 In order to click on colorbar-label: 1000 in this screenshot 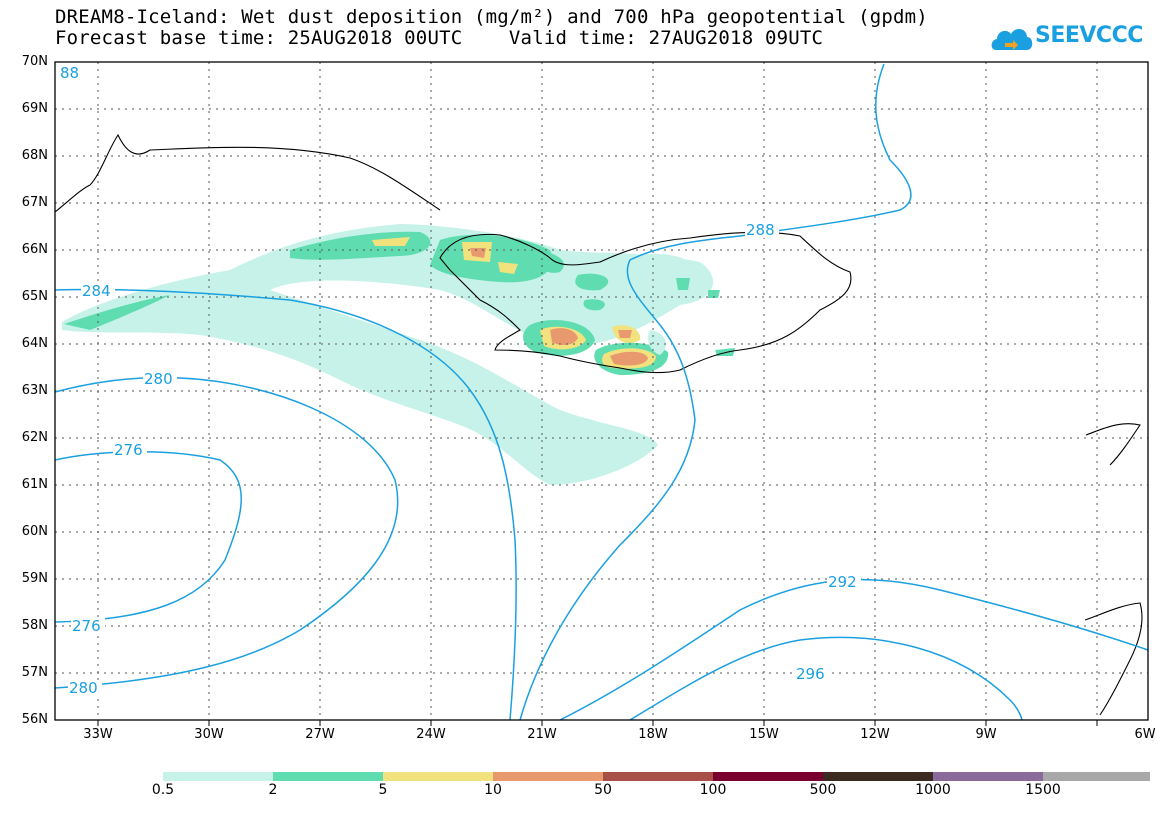, I will do `click(933, 790)`.